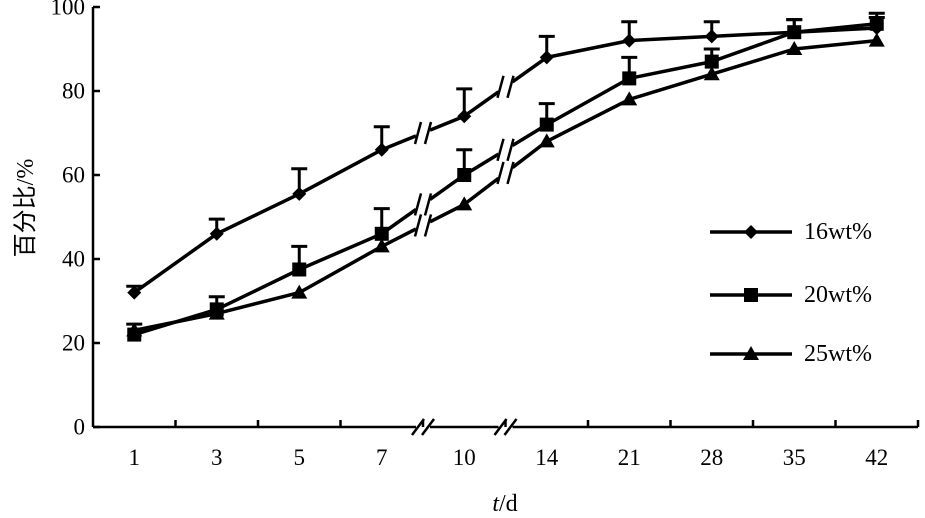 This screenshot has width=925, height=518. I want to click on x-tick-label: 35, so click(794, 457).